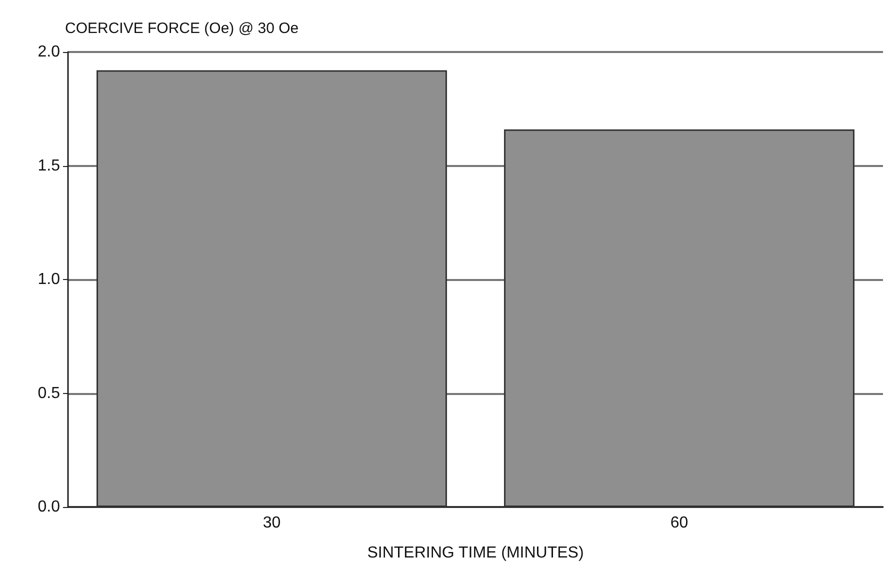  What do you see at coordinates (475, 553) in the screenshot?
I see `x-axis-title: SINTERING TIME (MINUTES)` at bounding box center [475, 553].